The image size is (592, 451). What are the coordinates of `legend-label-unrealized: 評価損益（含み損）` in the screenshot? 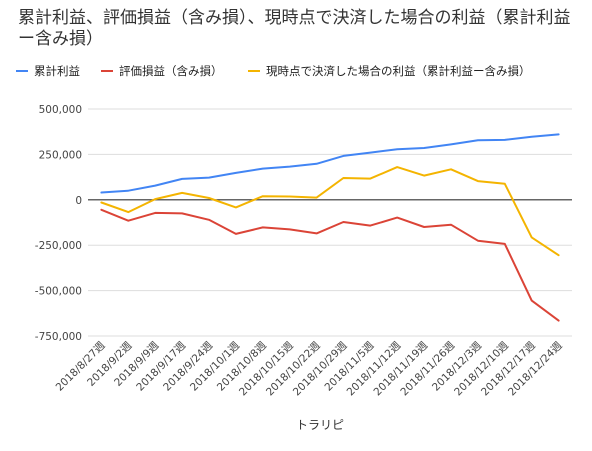 It's located at (171, 71).